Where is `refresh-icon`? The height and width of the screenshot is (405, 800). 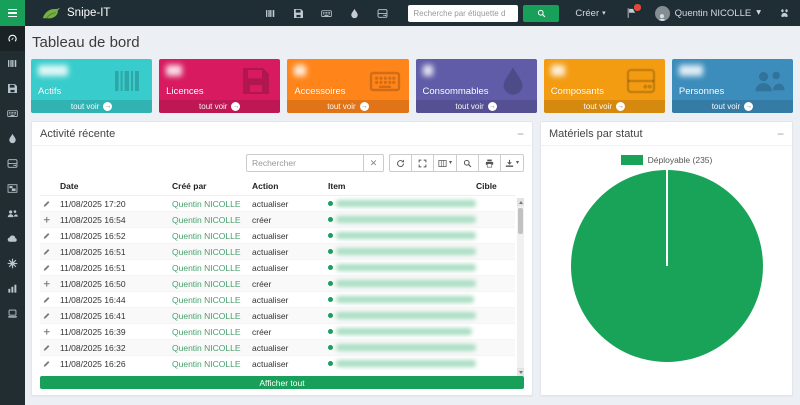 refresh-icon is located at coordinates (400, 163).